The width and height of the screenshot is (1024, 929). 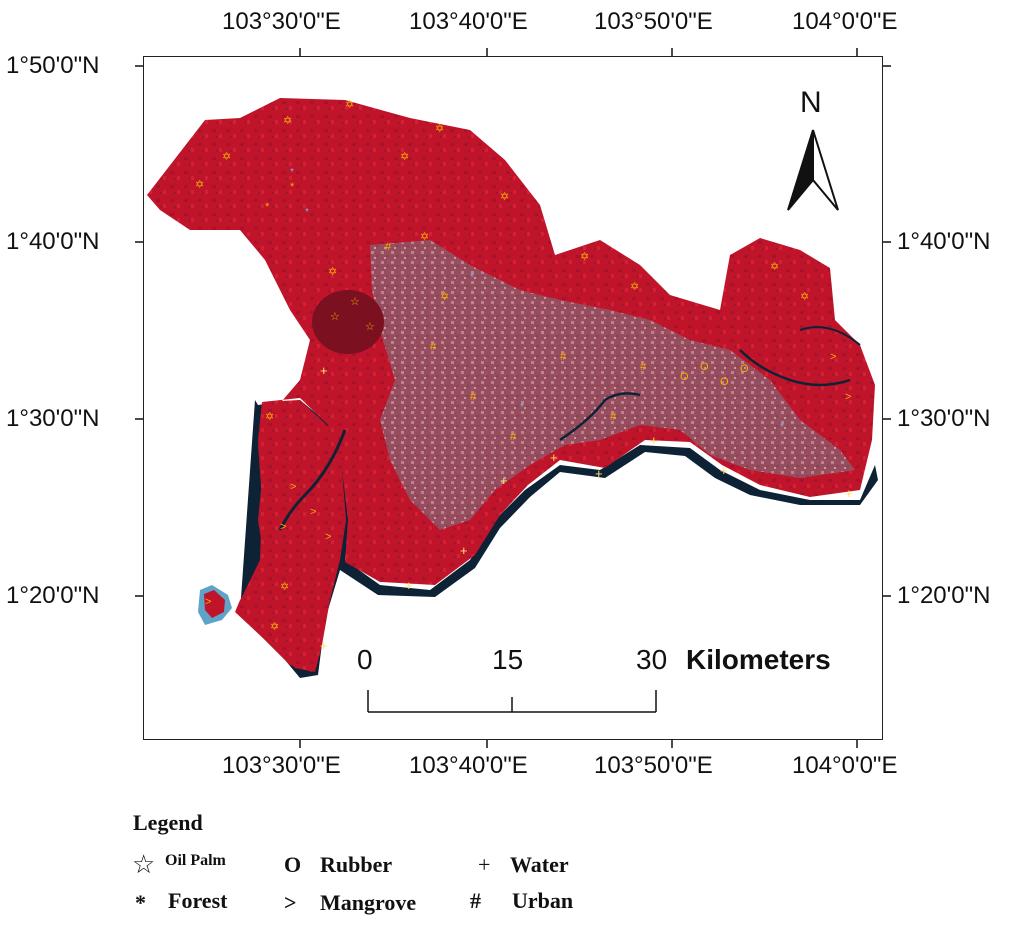 I want to click on lat-label-left: 1°20'0"N, so click(x=53, y=595).